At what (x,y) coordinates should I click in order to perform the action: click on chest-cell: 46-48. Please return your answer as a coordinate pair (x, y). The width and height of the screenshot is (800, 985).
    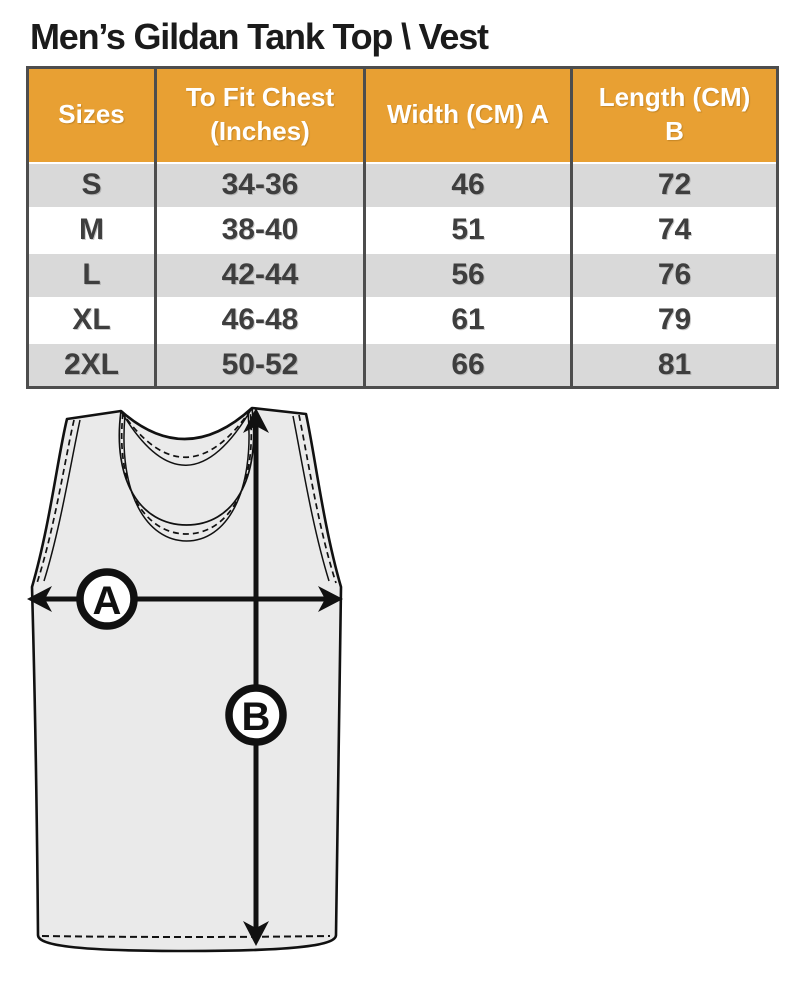
    Looking at the image, I should click on (259, 320).